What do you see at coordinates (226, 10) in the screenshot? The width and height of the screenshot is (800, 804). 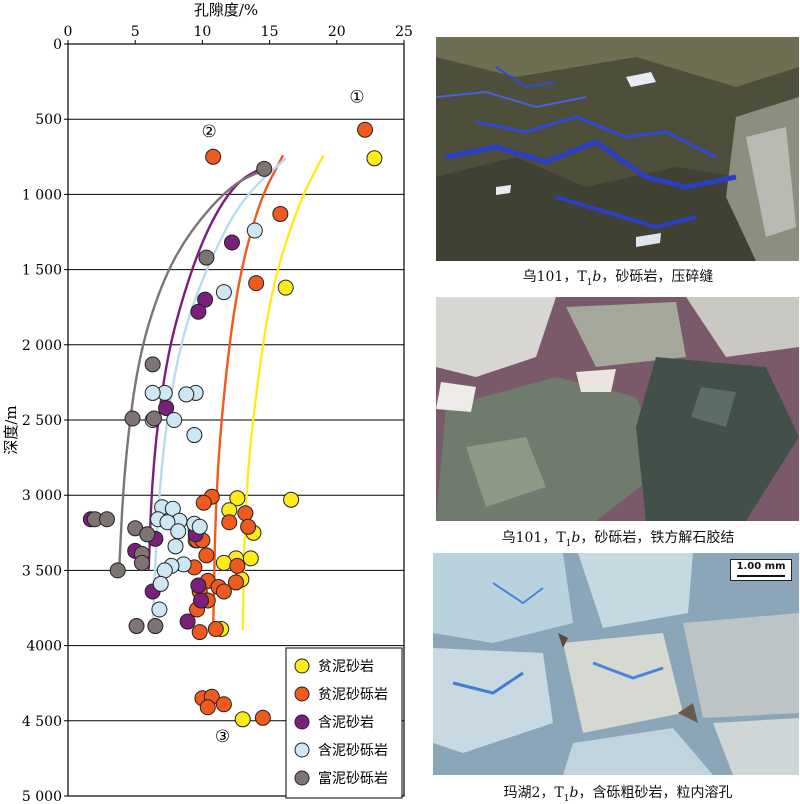 I see `x-axis-label: 孔隙度/%` at bounding box center [226, 10].